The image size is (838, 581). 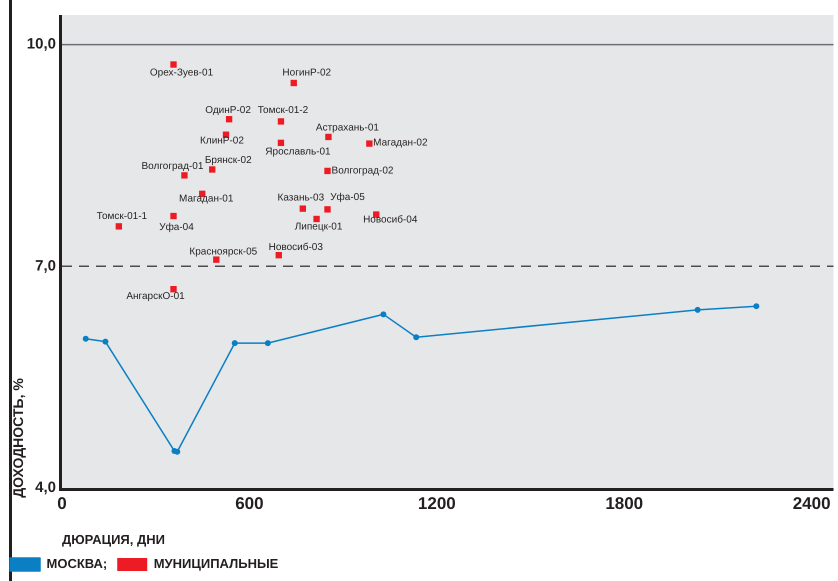 What do you see at coordinates (45, 265) in the screenshot?
I see `y-tick-label: 7,0` at bounding box center [45, 265].